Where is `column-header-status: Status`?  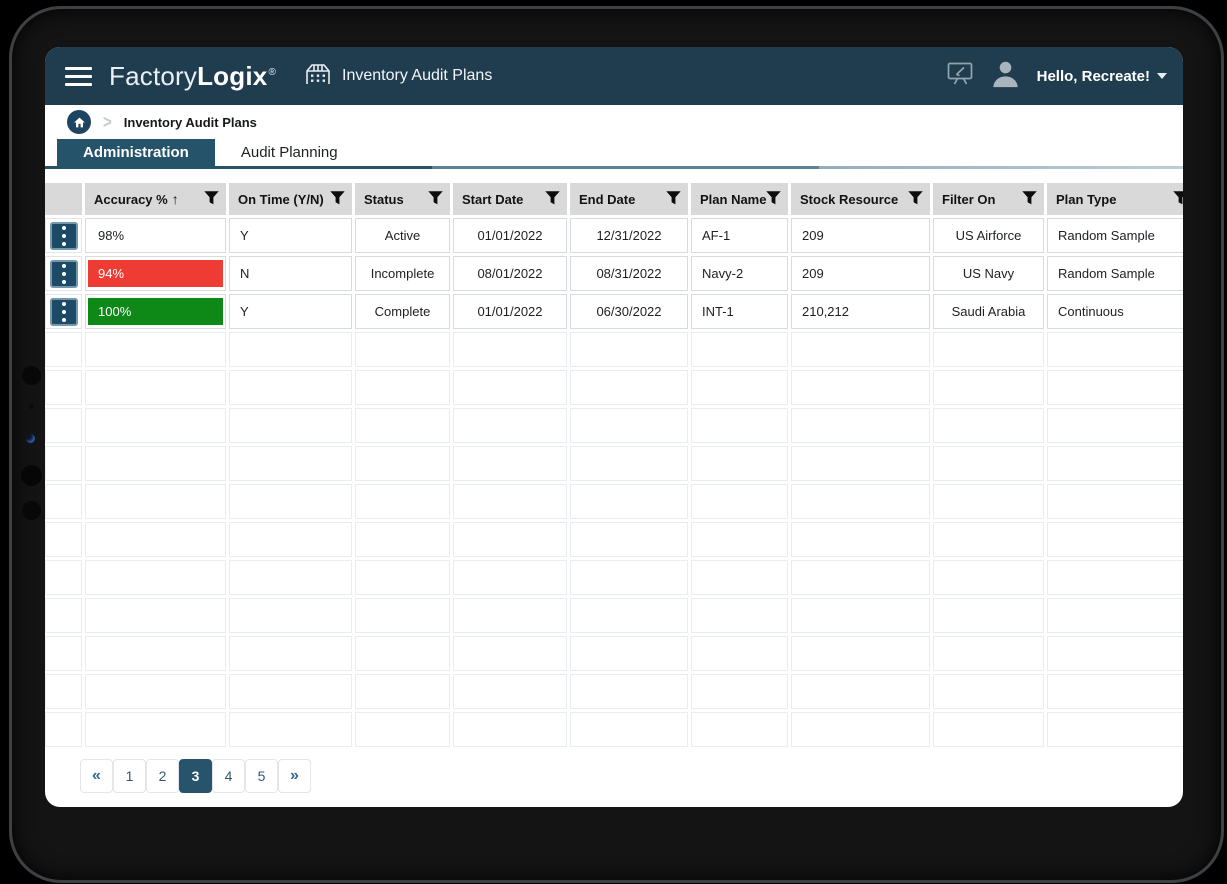
column-header-status: Status is located at coordinates (402, 199).